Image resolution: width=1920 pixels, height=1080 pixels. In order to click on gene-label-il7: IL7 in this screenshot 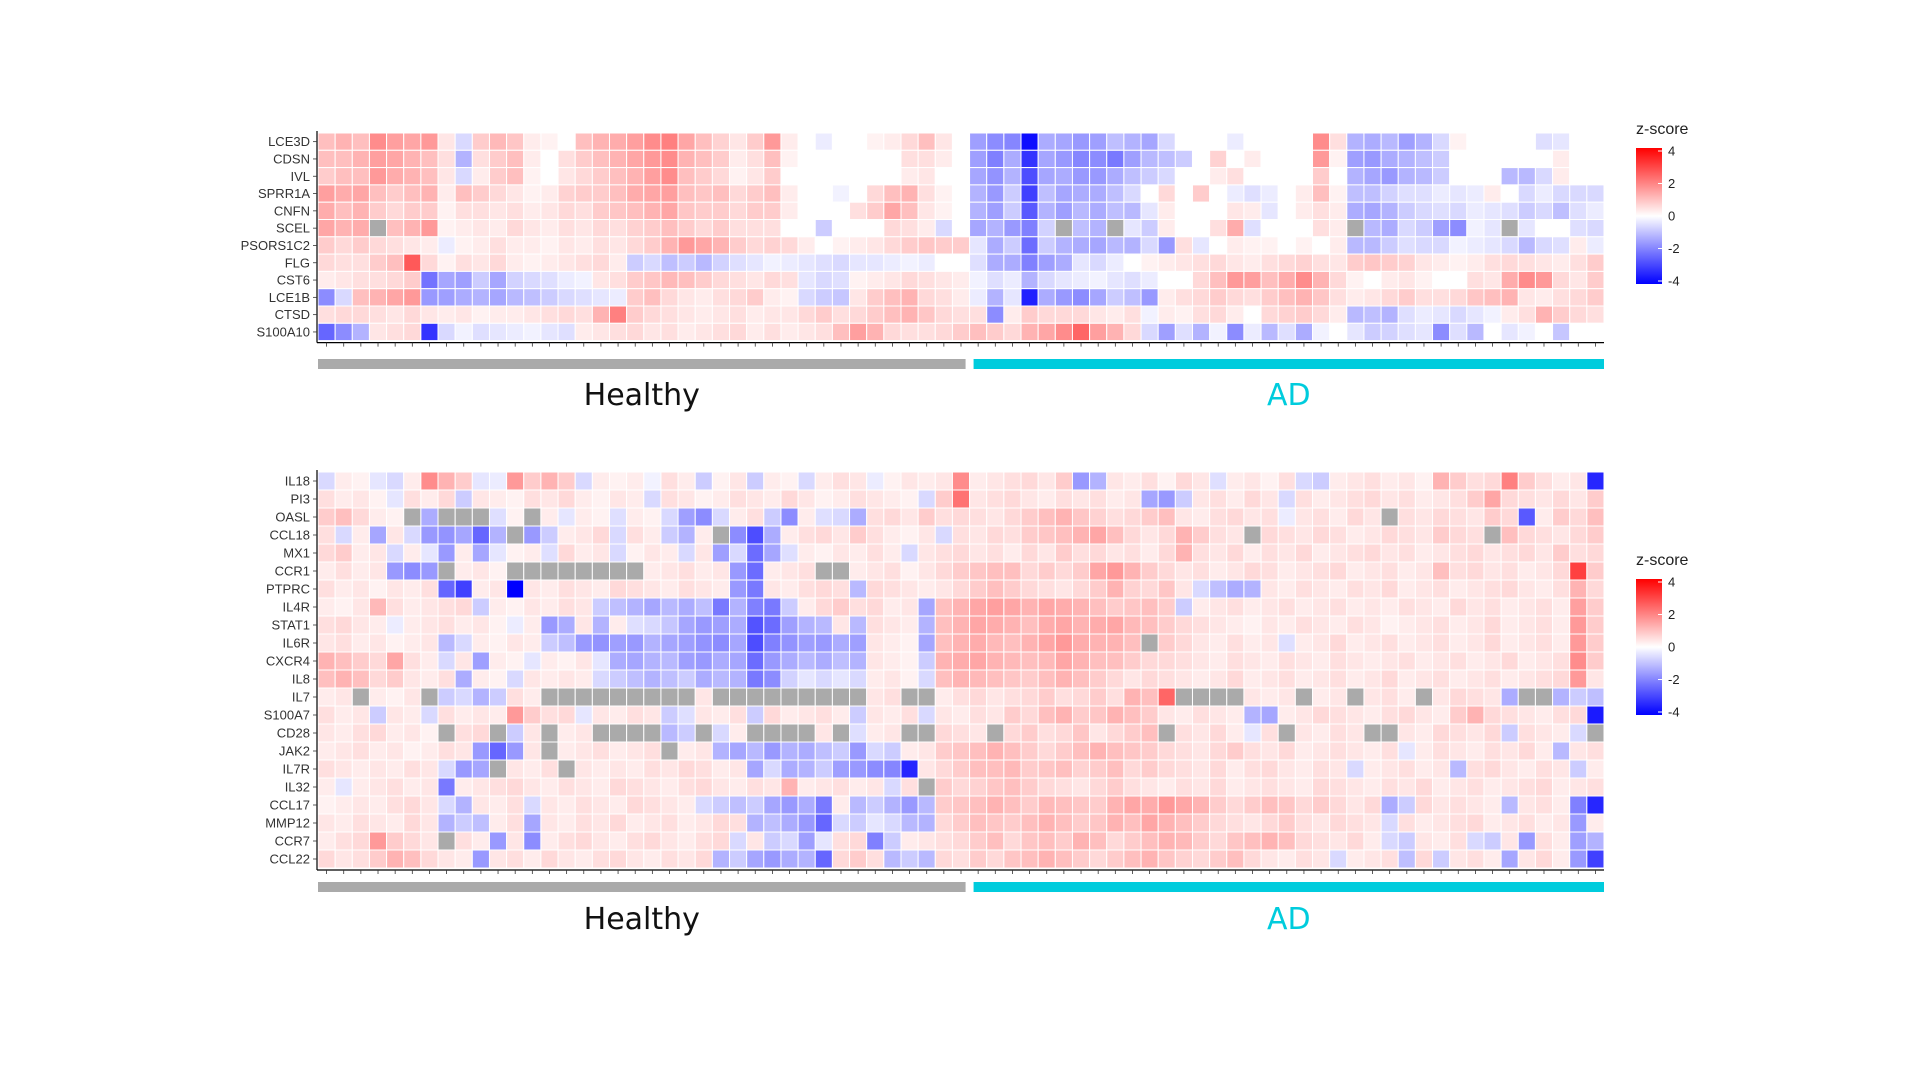, I will do `click(301, 697)`.